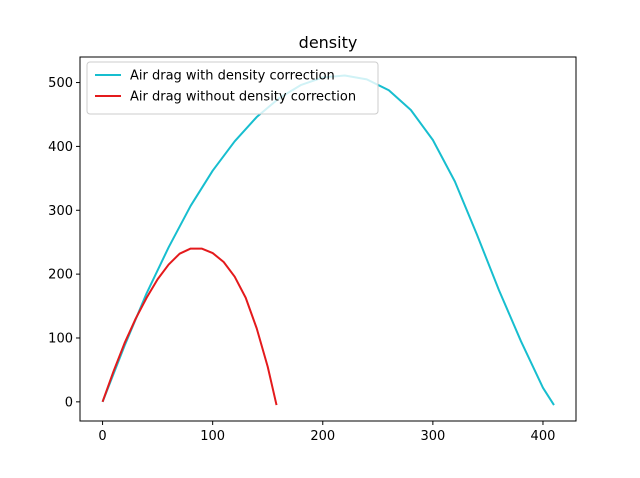 The width and height of the screenshot is (640, 478). I want to click on y-tick-label: 400, so click(60, 147).